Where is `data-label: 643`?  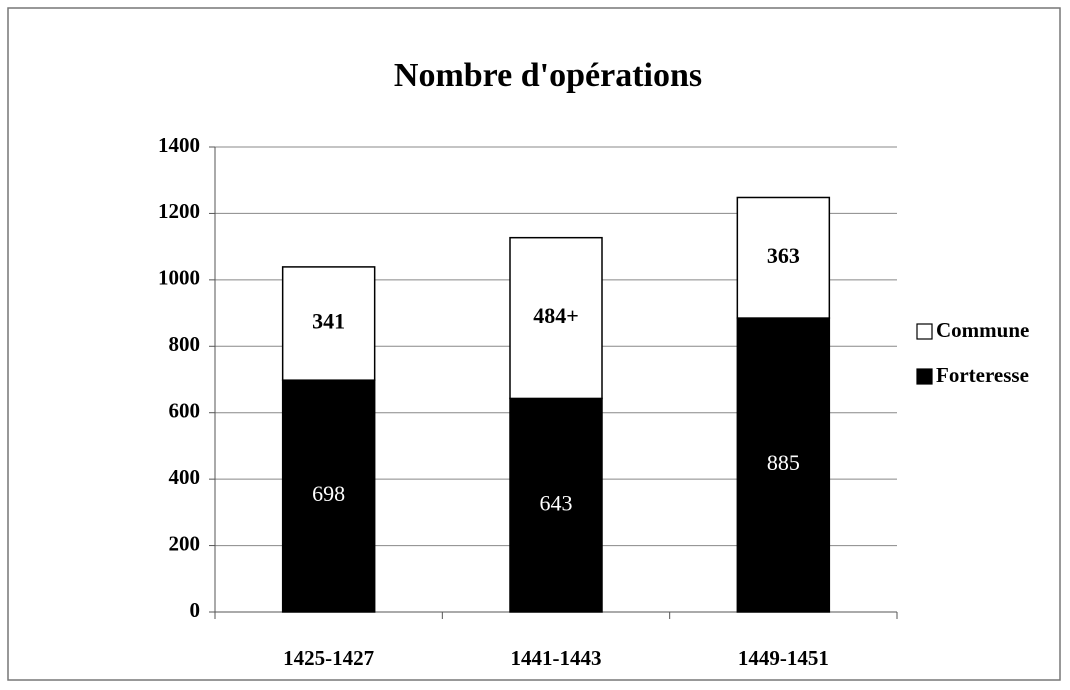 data-label: 643 is located at coordinates (556, 502).